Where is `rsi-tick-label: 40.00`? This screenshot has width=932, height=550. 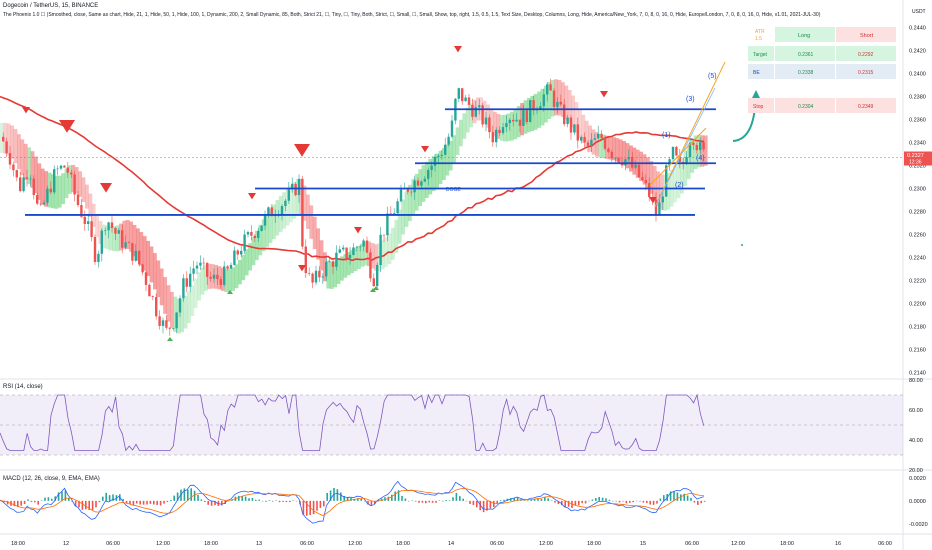
rsi-tick-label: 40.00 is located at coordinates (916, 441).